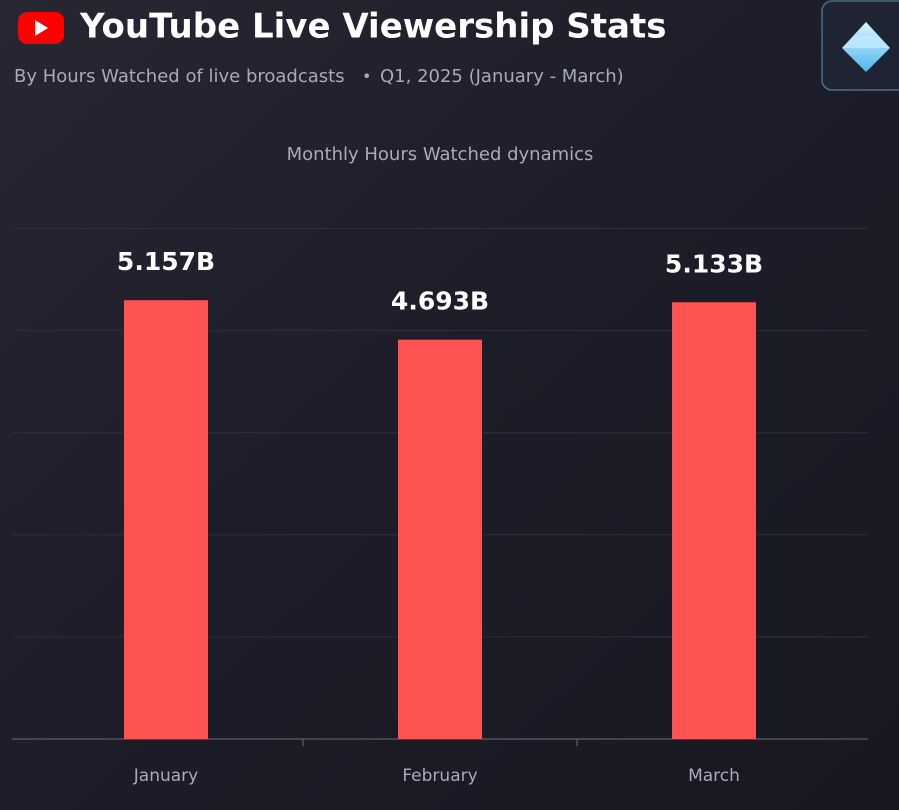 The height and width of the screenshot is (810, 899). I want to click on period: Q1, 2025 (January - March), so click(502, 76).